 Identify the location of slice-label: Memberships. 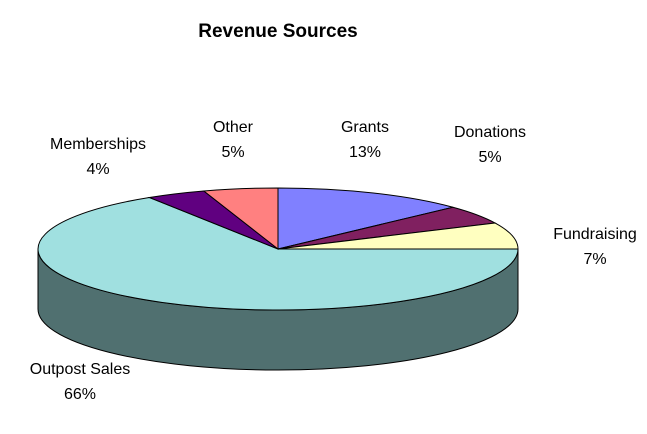
(98, 144).